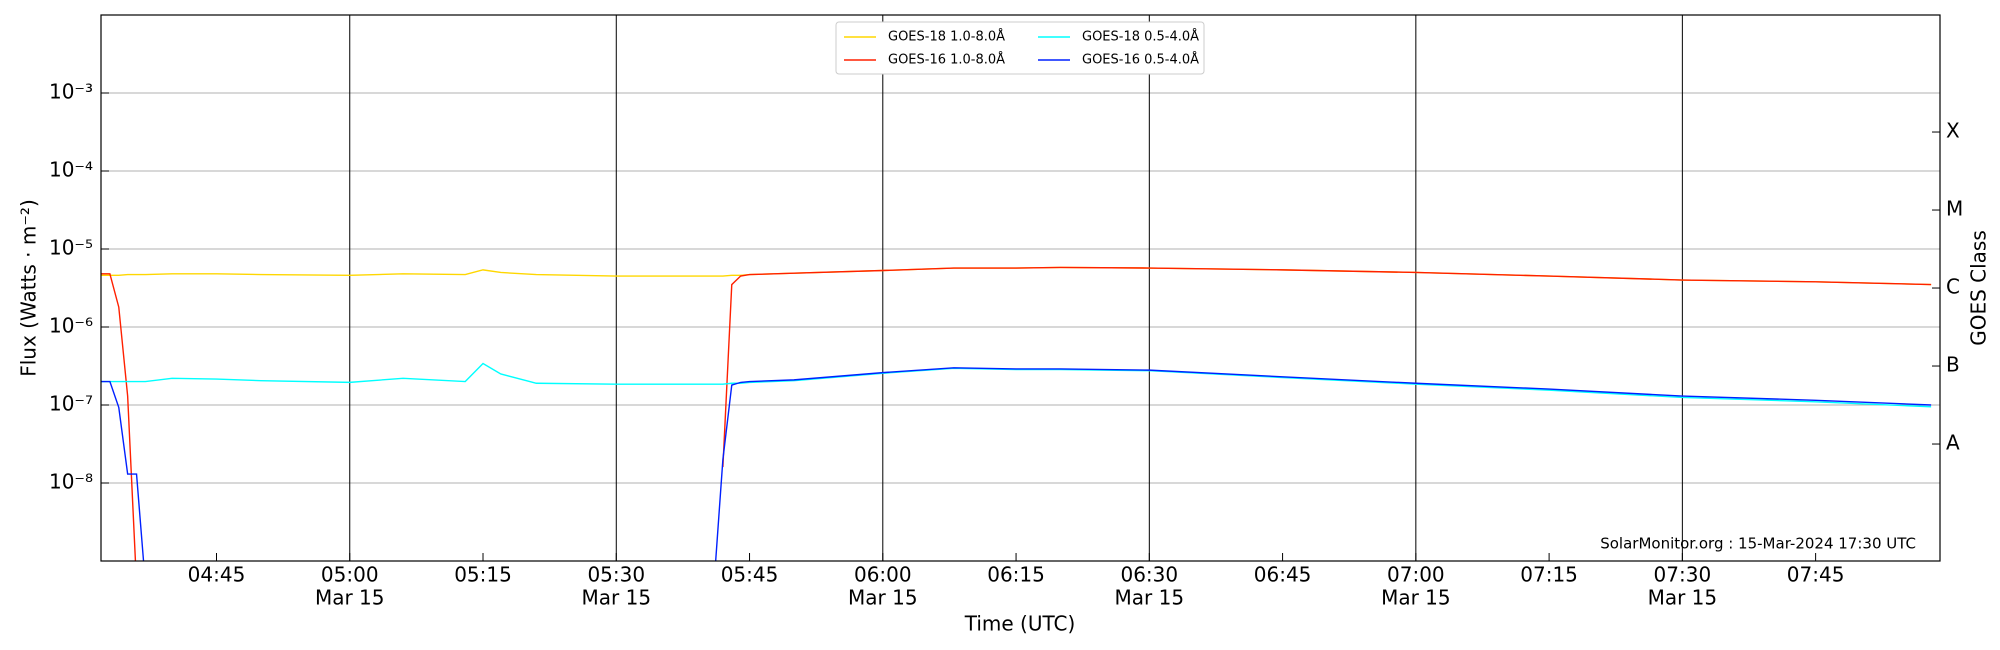 This screenshot has height=650, width=2000. I want to click on legend-label: GOES-16 1.0-8.0Å, so click(946, 60).